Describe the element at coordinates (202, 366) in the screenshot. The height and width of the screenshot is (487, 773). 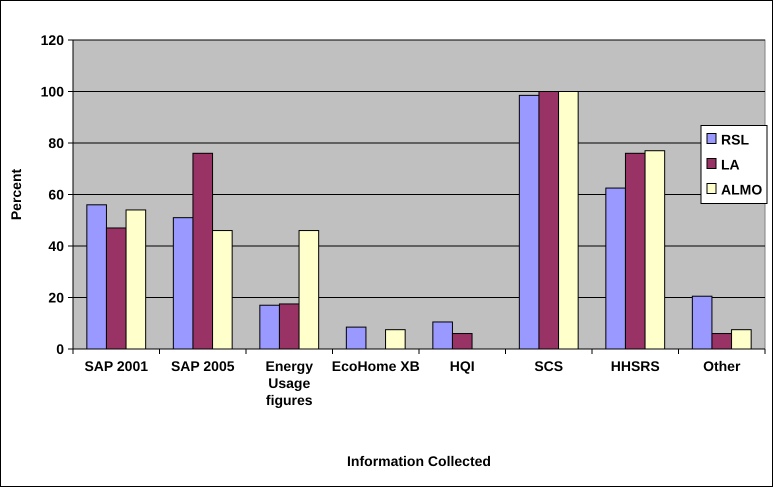
I see `x-tick-label: SAP 2005` at that location.